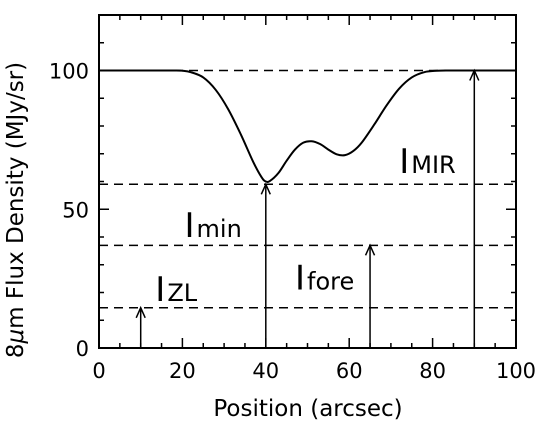 The width and height of the screenshot is (540, 425). What do you see at coordinates (433, 165) in the screenshot?
I see `annotation-subscript: MIR` at bounding box center [433, 165].